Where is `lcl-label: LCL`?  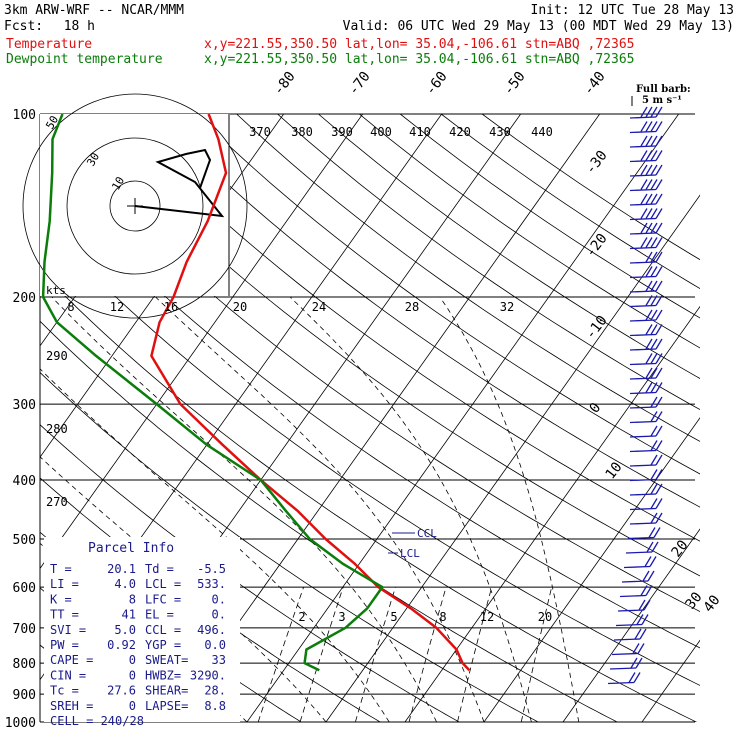
lcl-label: LCL is located at coordinates (410, 553).